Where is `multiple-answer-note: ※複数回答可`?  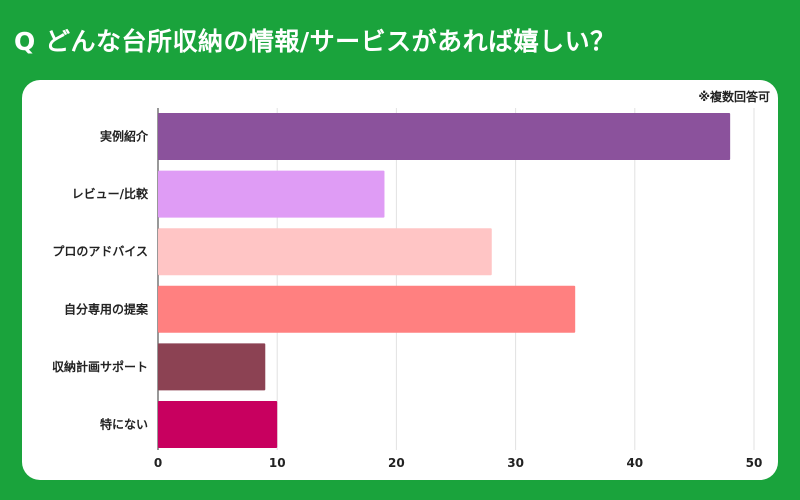
multiple-answer-note: ※複数回答可 is located at coordinates (734, 97).